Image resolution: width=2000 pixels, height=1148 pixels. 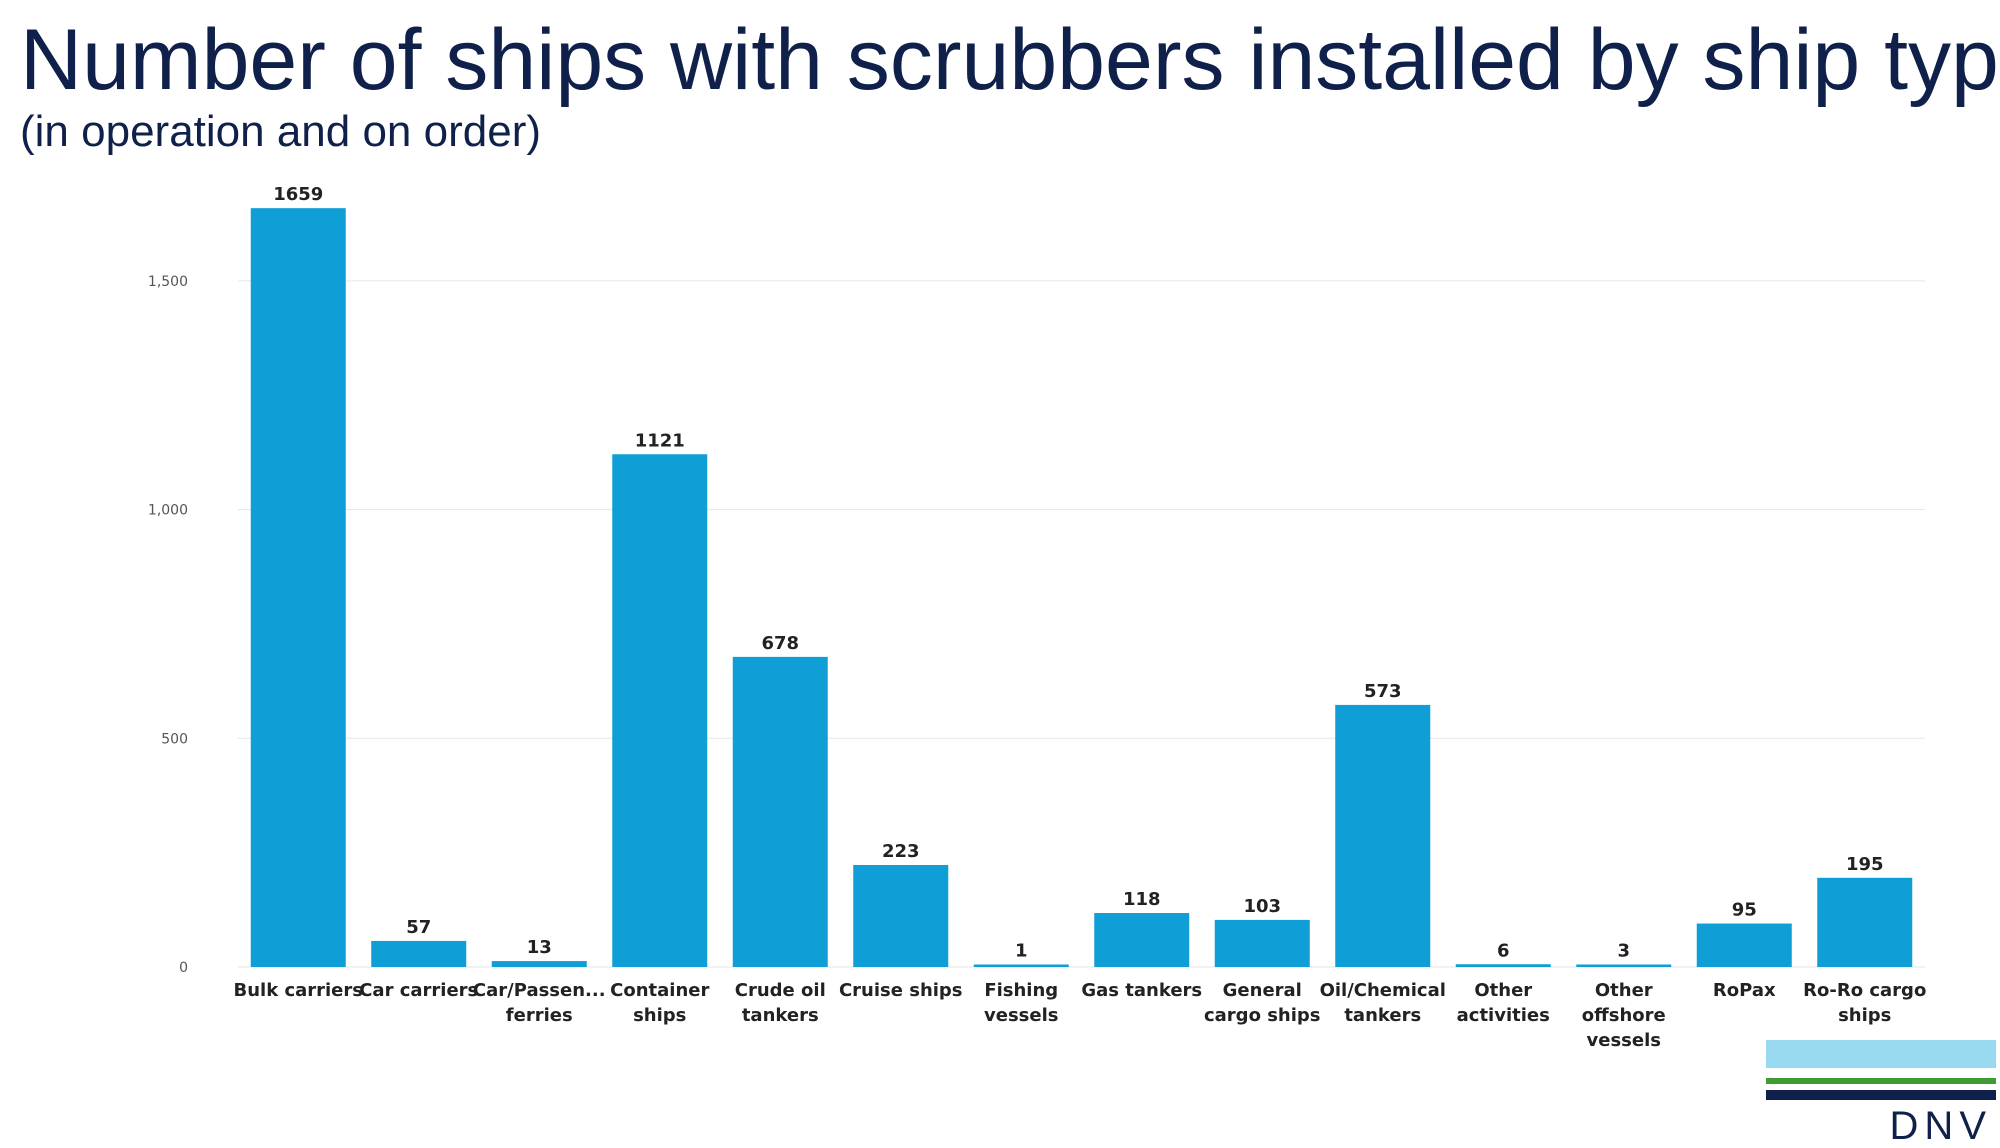 I want to click on y-tick-label: 1,000, so click(x=168, y=511).